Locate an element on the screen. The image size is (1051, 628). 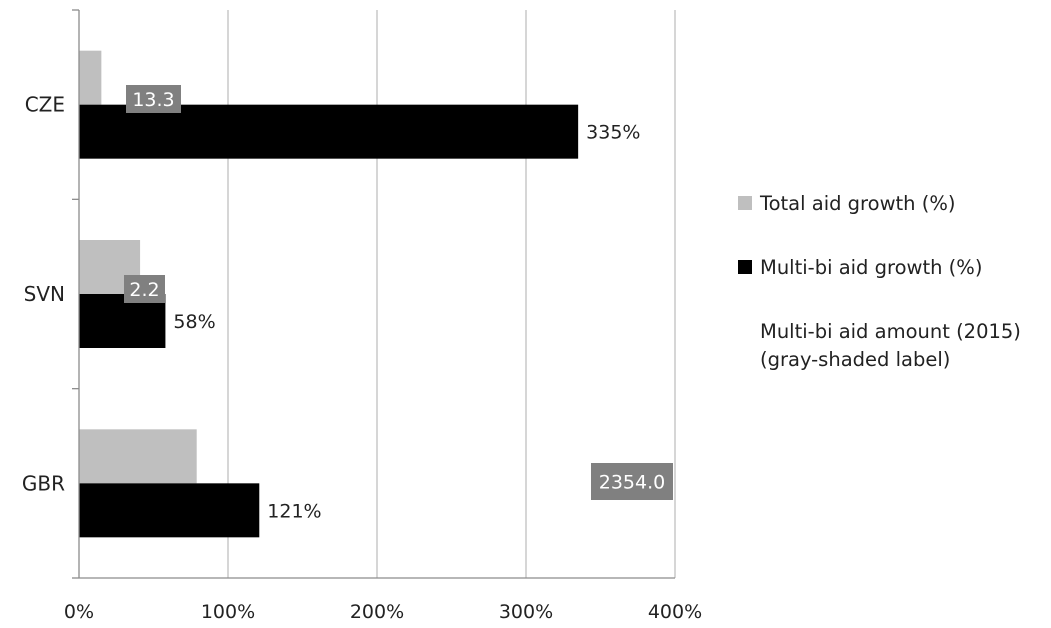
legend-swatch-multi-bi-growth is located at coordinates (745, 267).